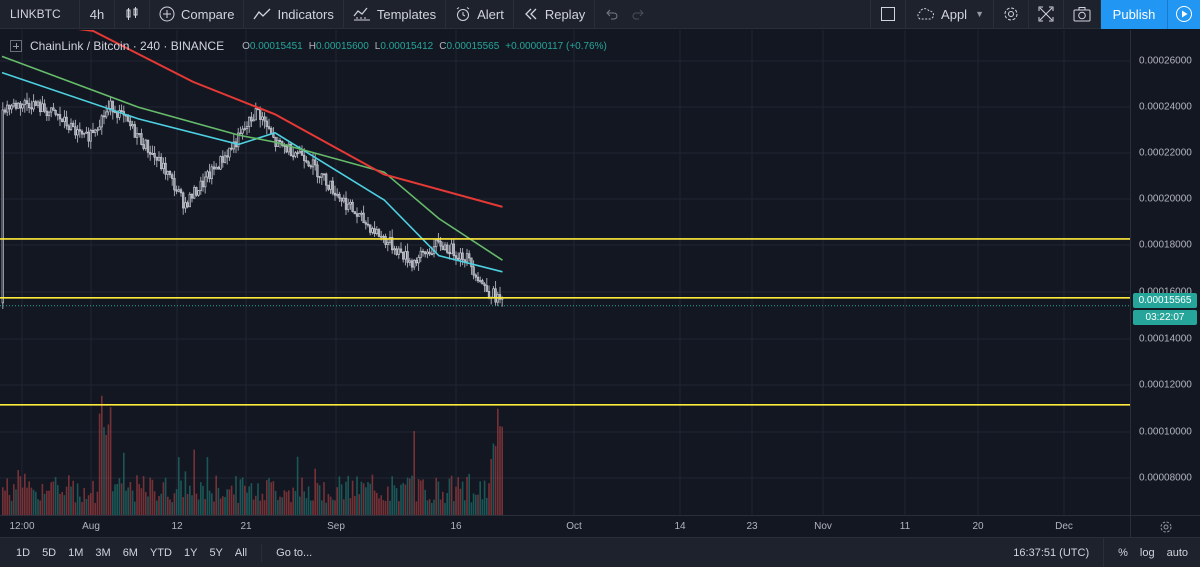 The width and height of the screenshot is (1200, 567). What do you see at coordinates (638, 14) in the screenshot?
I see `redo-icon` at bounding box center [638, 14].